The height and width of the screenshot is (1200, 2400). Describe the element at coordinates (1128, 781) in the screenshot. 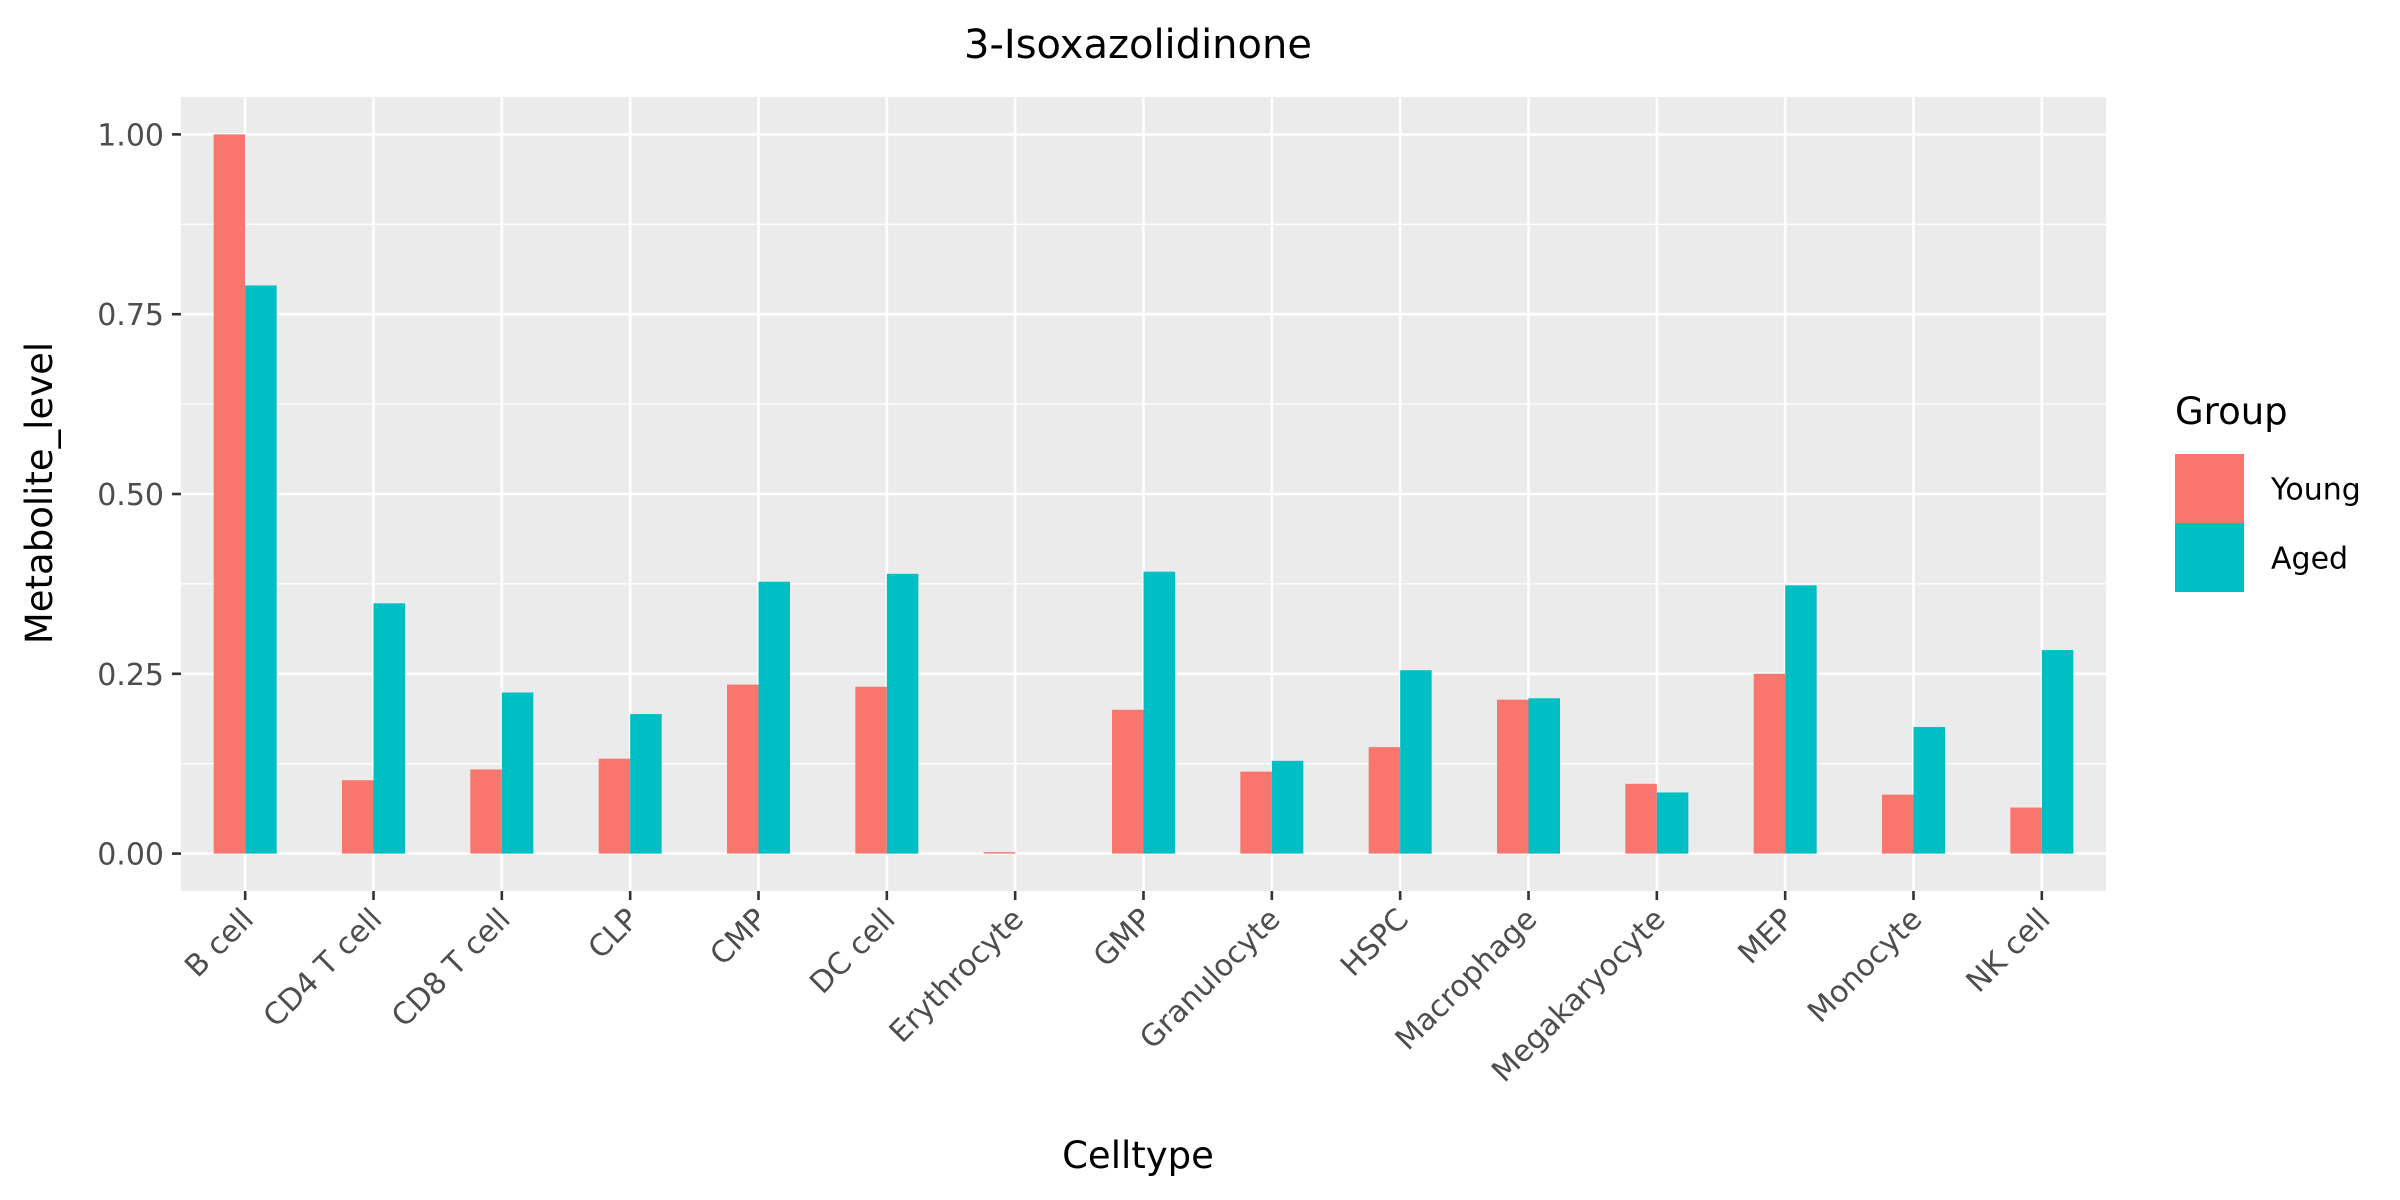

I see `bar-young-gmp` at that location.